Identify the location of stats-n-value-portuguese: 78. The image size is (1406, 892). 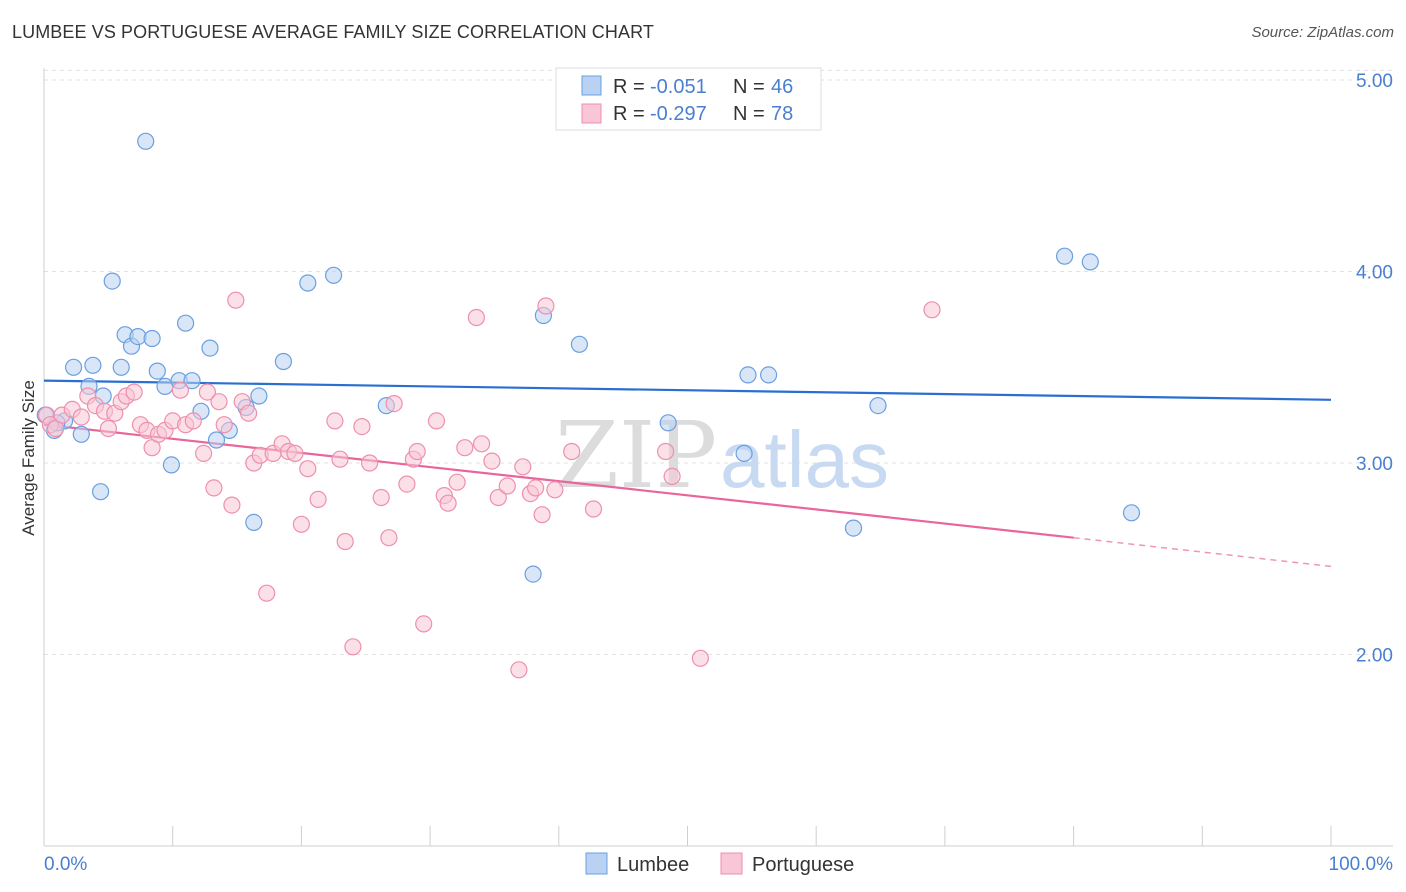
(782, 114).